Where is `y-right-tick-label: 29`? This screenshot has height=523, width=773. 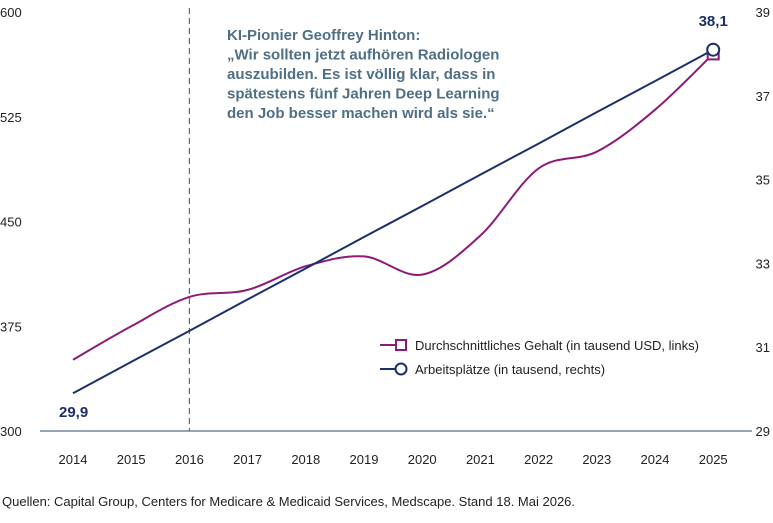
y-right-tick-label: 29 is located at coordinates (763, 431).